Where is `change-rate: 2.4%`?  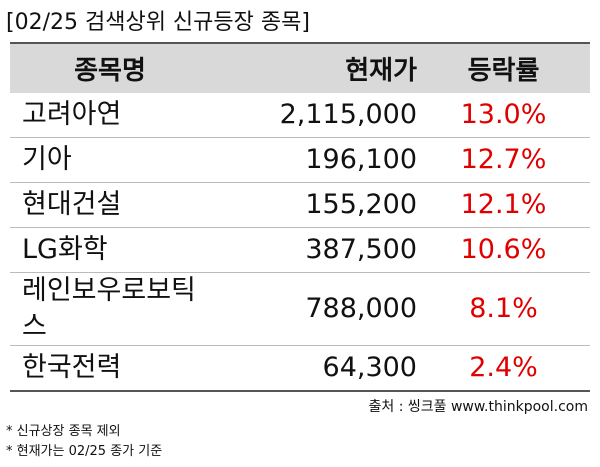 change-rate: 2.4% is located at coordinates (503, 368).